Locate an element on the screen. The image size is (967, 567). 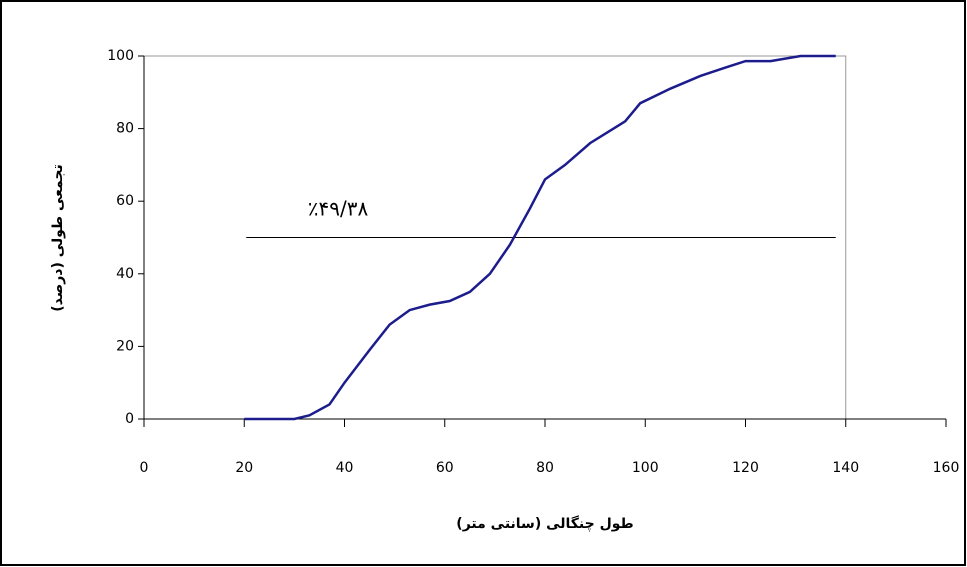
y-tick-label: 20 is located at coordinates (125, 346).